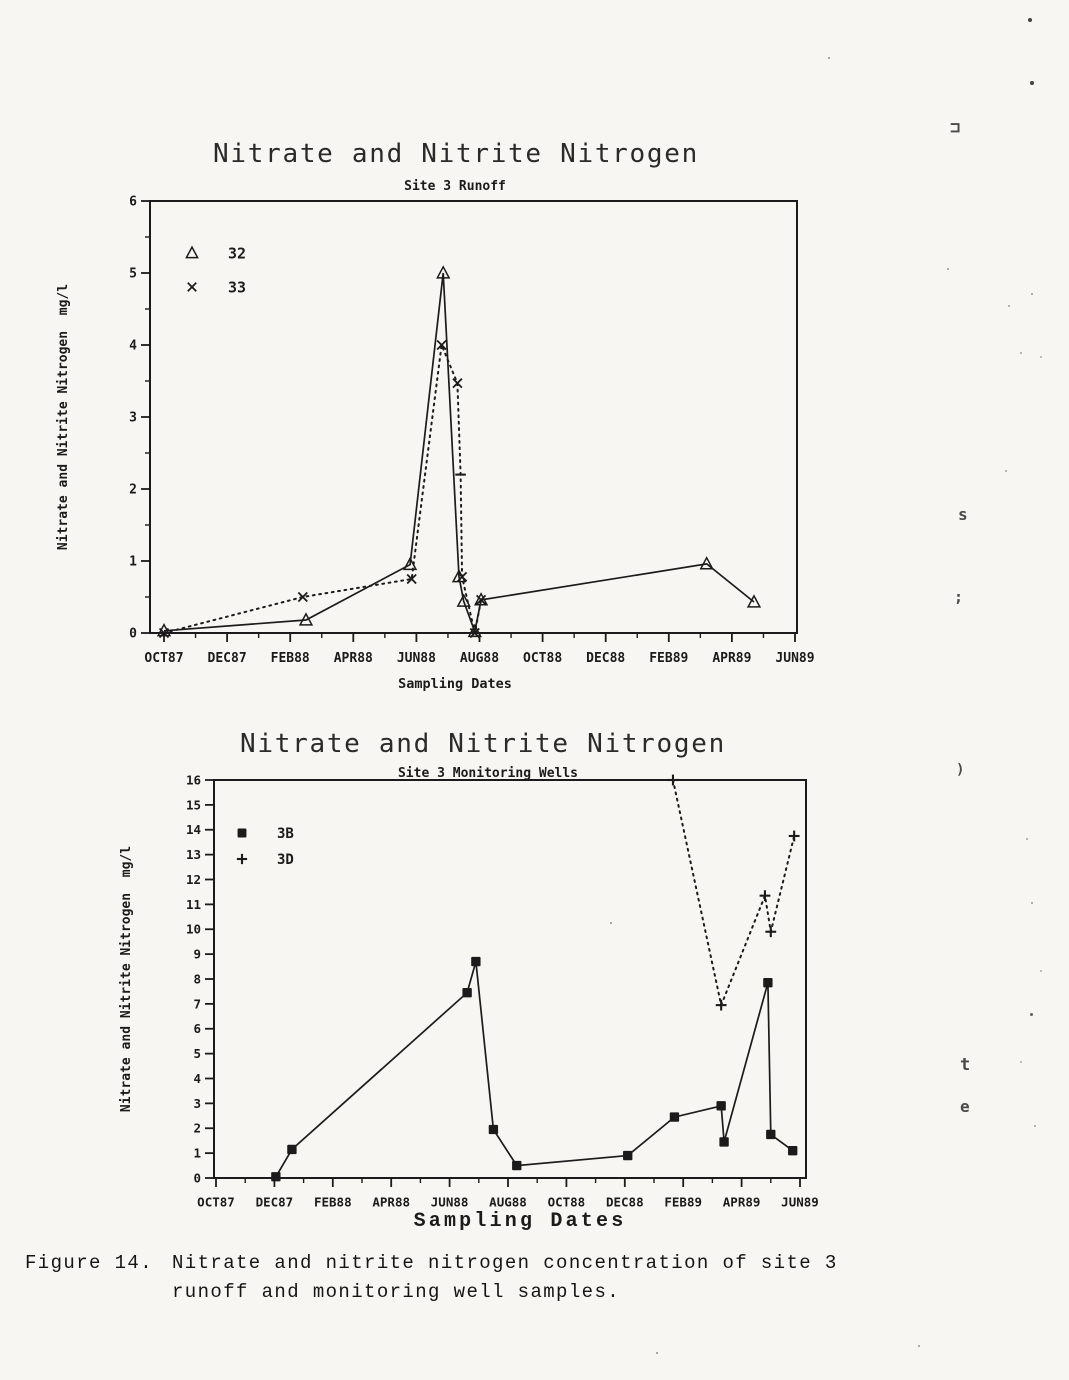 Image resolution: width=1069 pixels, height=1380 pixels. Describe the element at coordinates (237, 287) in the screenshot. I see `legend-label-33: 33` at that location.